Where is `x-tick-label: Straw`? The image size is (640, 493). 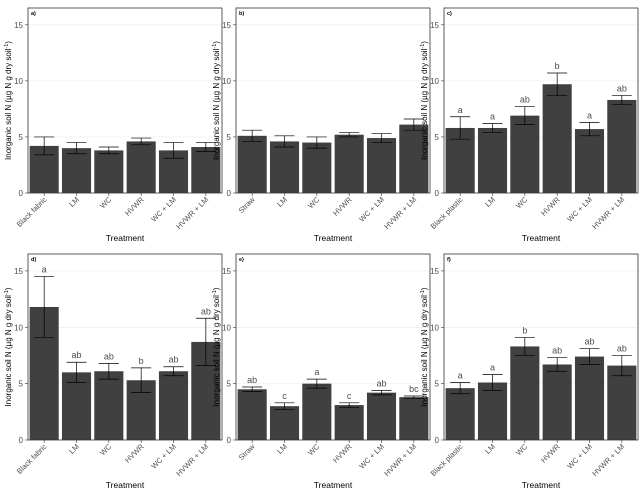 x-tick-label: Straw is located at coordinates (247, 205).